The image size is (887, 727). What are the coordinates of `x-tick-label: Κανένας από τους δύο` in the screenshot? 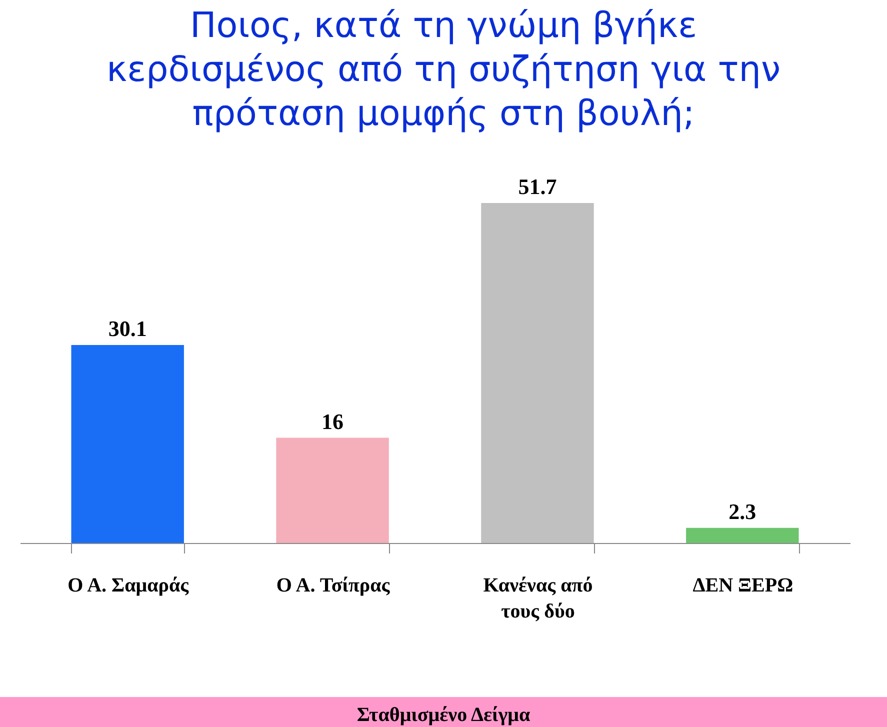 It's located at (538, 598).